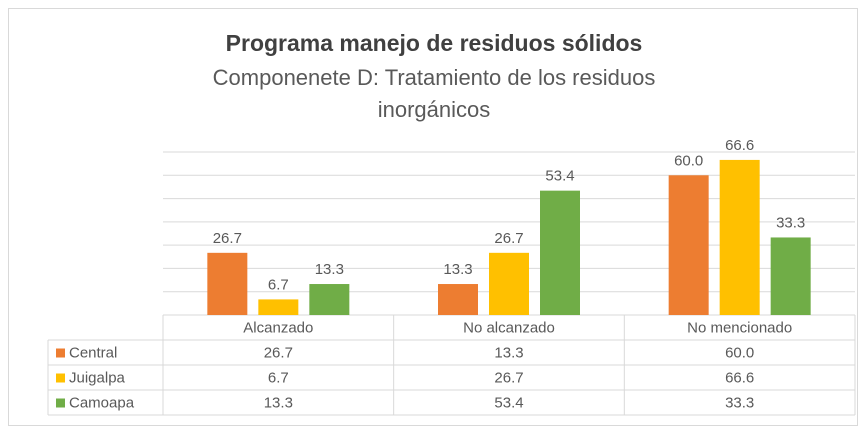 The height and width of the screenshot is (432, 868). I want to click on legend-label: Camoapa, so click(102, 402).